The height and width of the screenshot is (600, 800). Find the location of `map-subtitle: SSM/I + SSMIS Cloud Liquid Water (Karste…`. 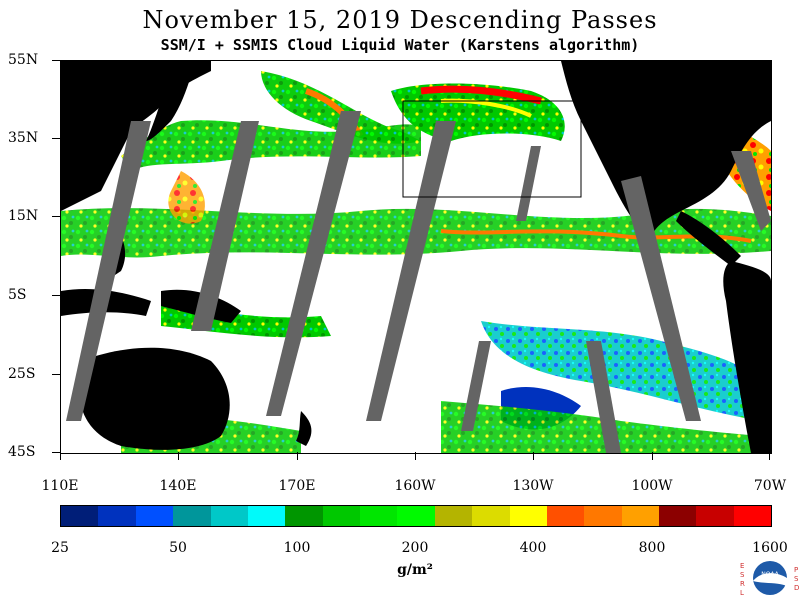

map-subtitle: SSM/I + SSMIS Cloud Liquid Water (Karste… is located at coordinates (400, 45).